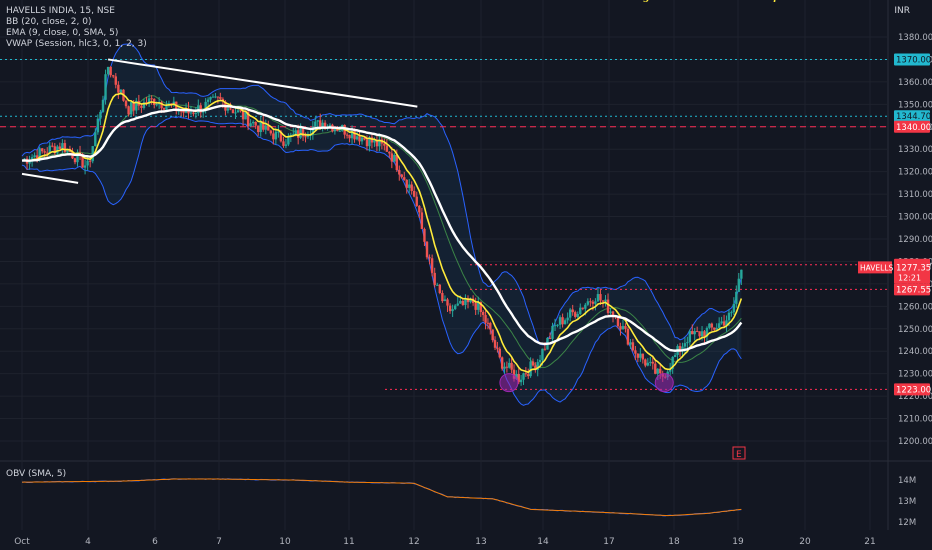 The image size is (932, 550). I want to click on trendline, so click(262, 83).